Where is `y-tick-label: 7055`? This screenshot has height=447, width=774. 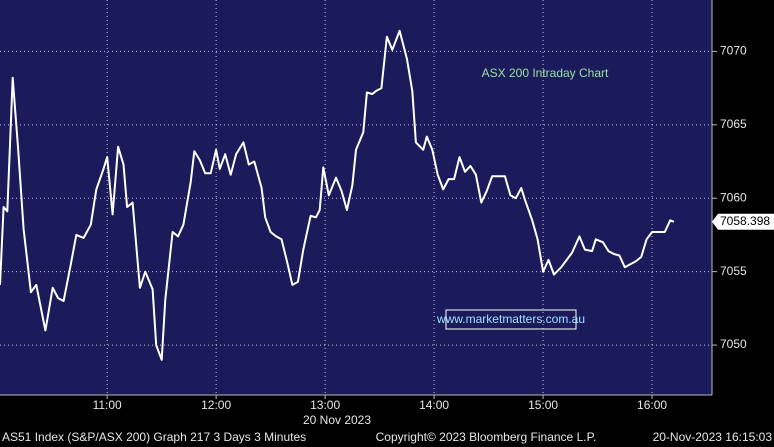 y-tick-label: 7055 is located at coordinates (733, 271).